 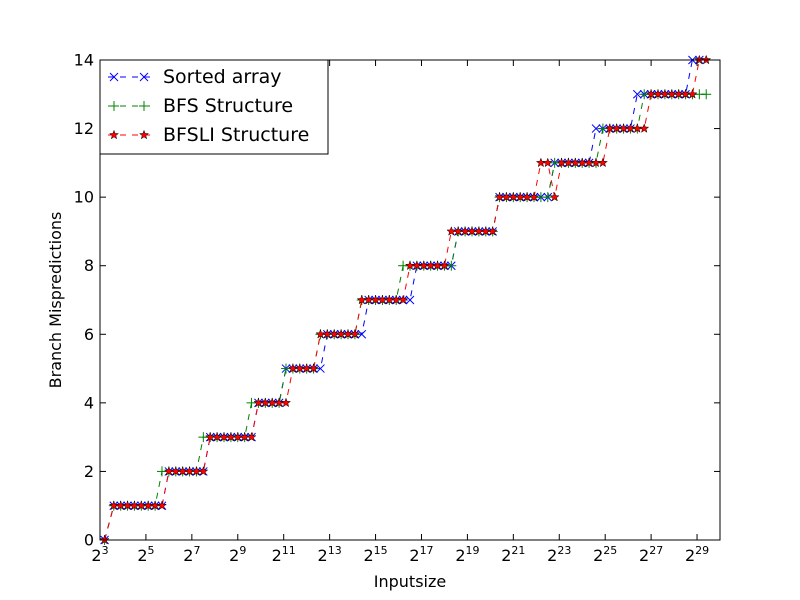 What do you see at coordinates (228, 106) in the screenshot?
I see `legend-label: BFS Structure` at bounding box center [228, 106].